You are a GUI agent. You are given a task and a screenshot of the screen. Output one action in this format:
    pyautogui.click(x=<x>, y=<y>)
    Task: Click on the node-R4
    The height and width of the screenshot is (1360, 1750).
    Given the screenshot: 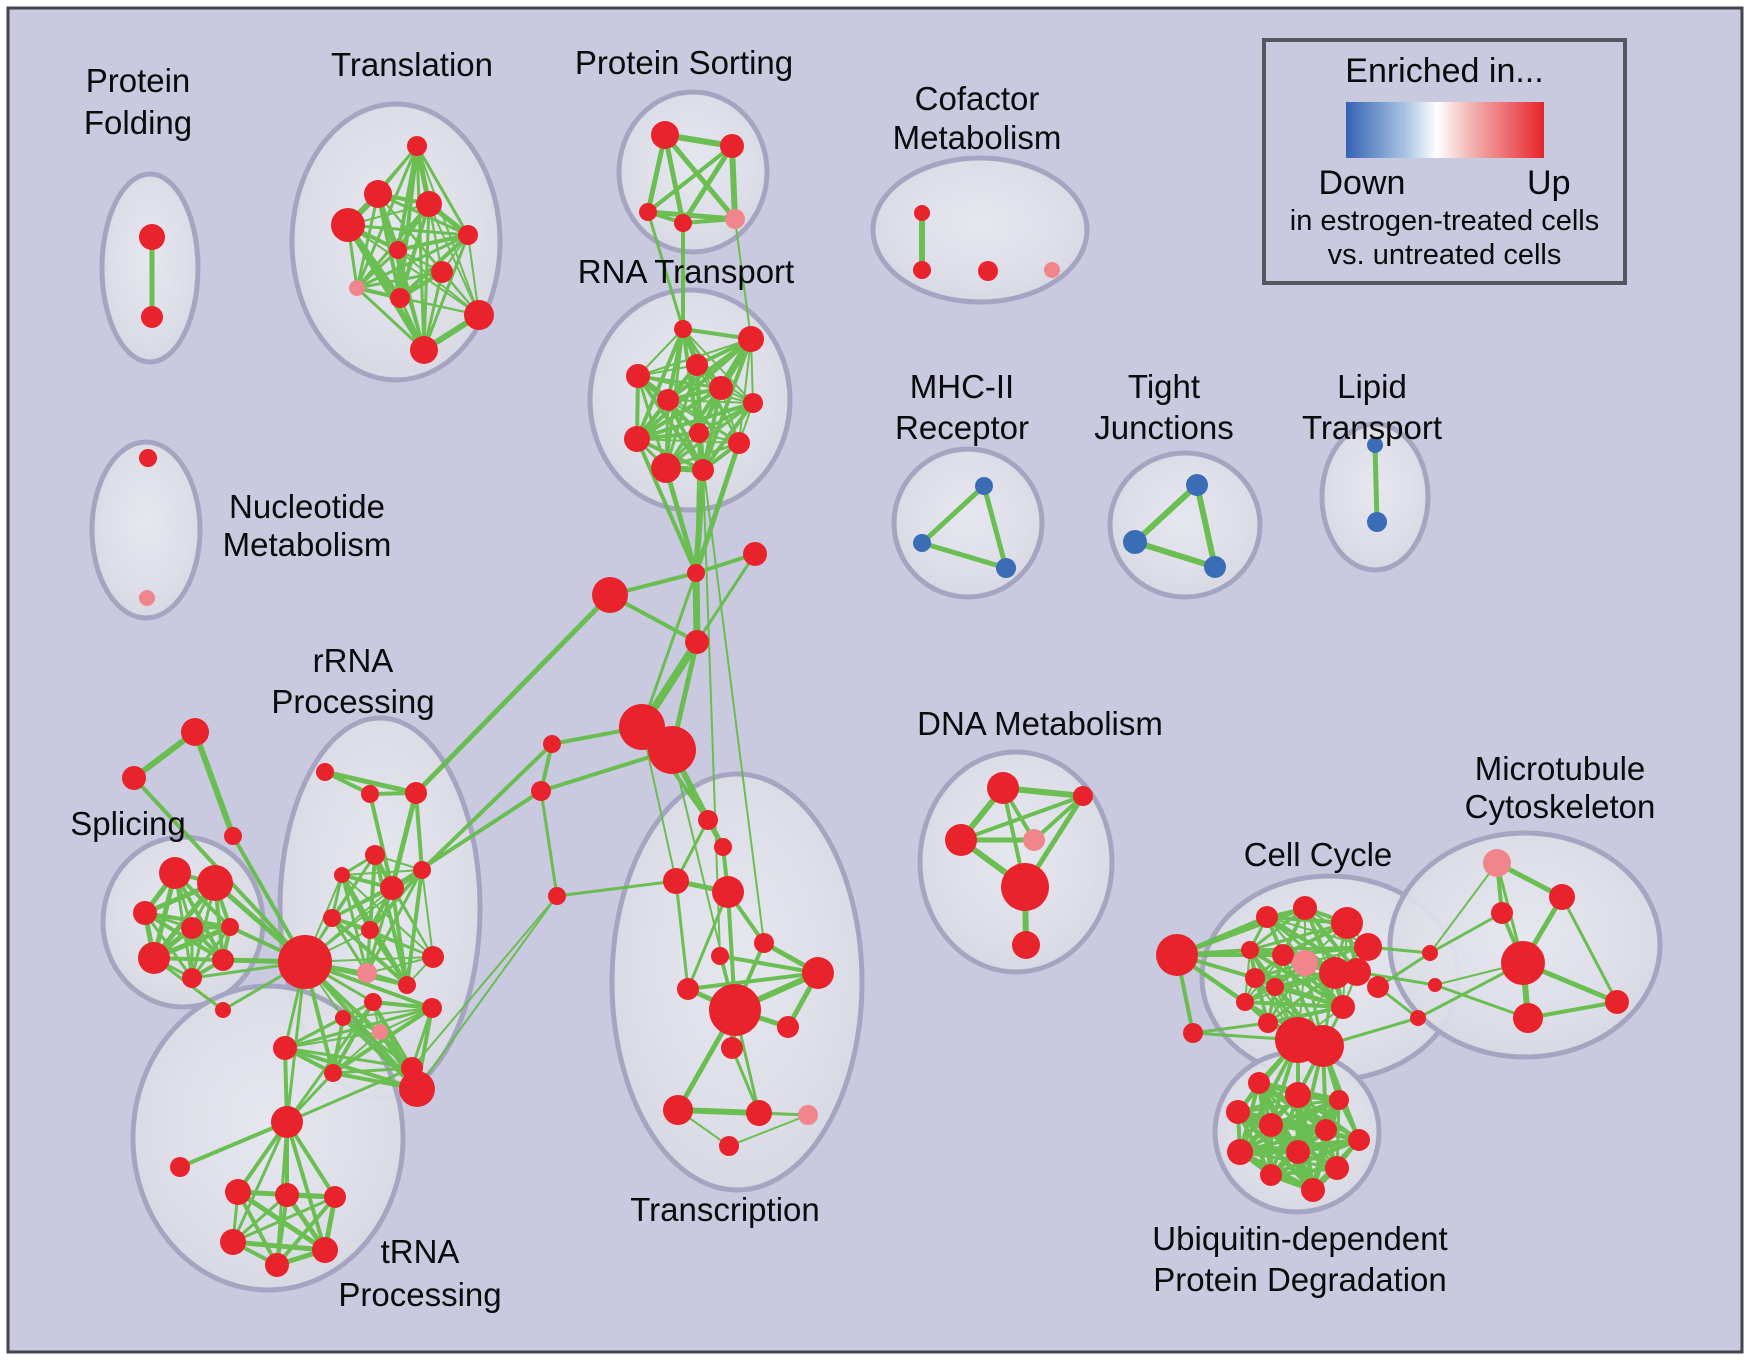 What is the action you would take?
    pyautogui.click(x=375, y=855)
    